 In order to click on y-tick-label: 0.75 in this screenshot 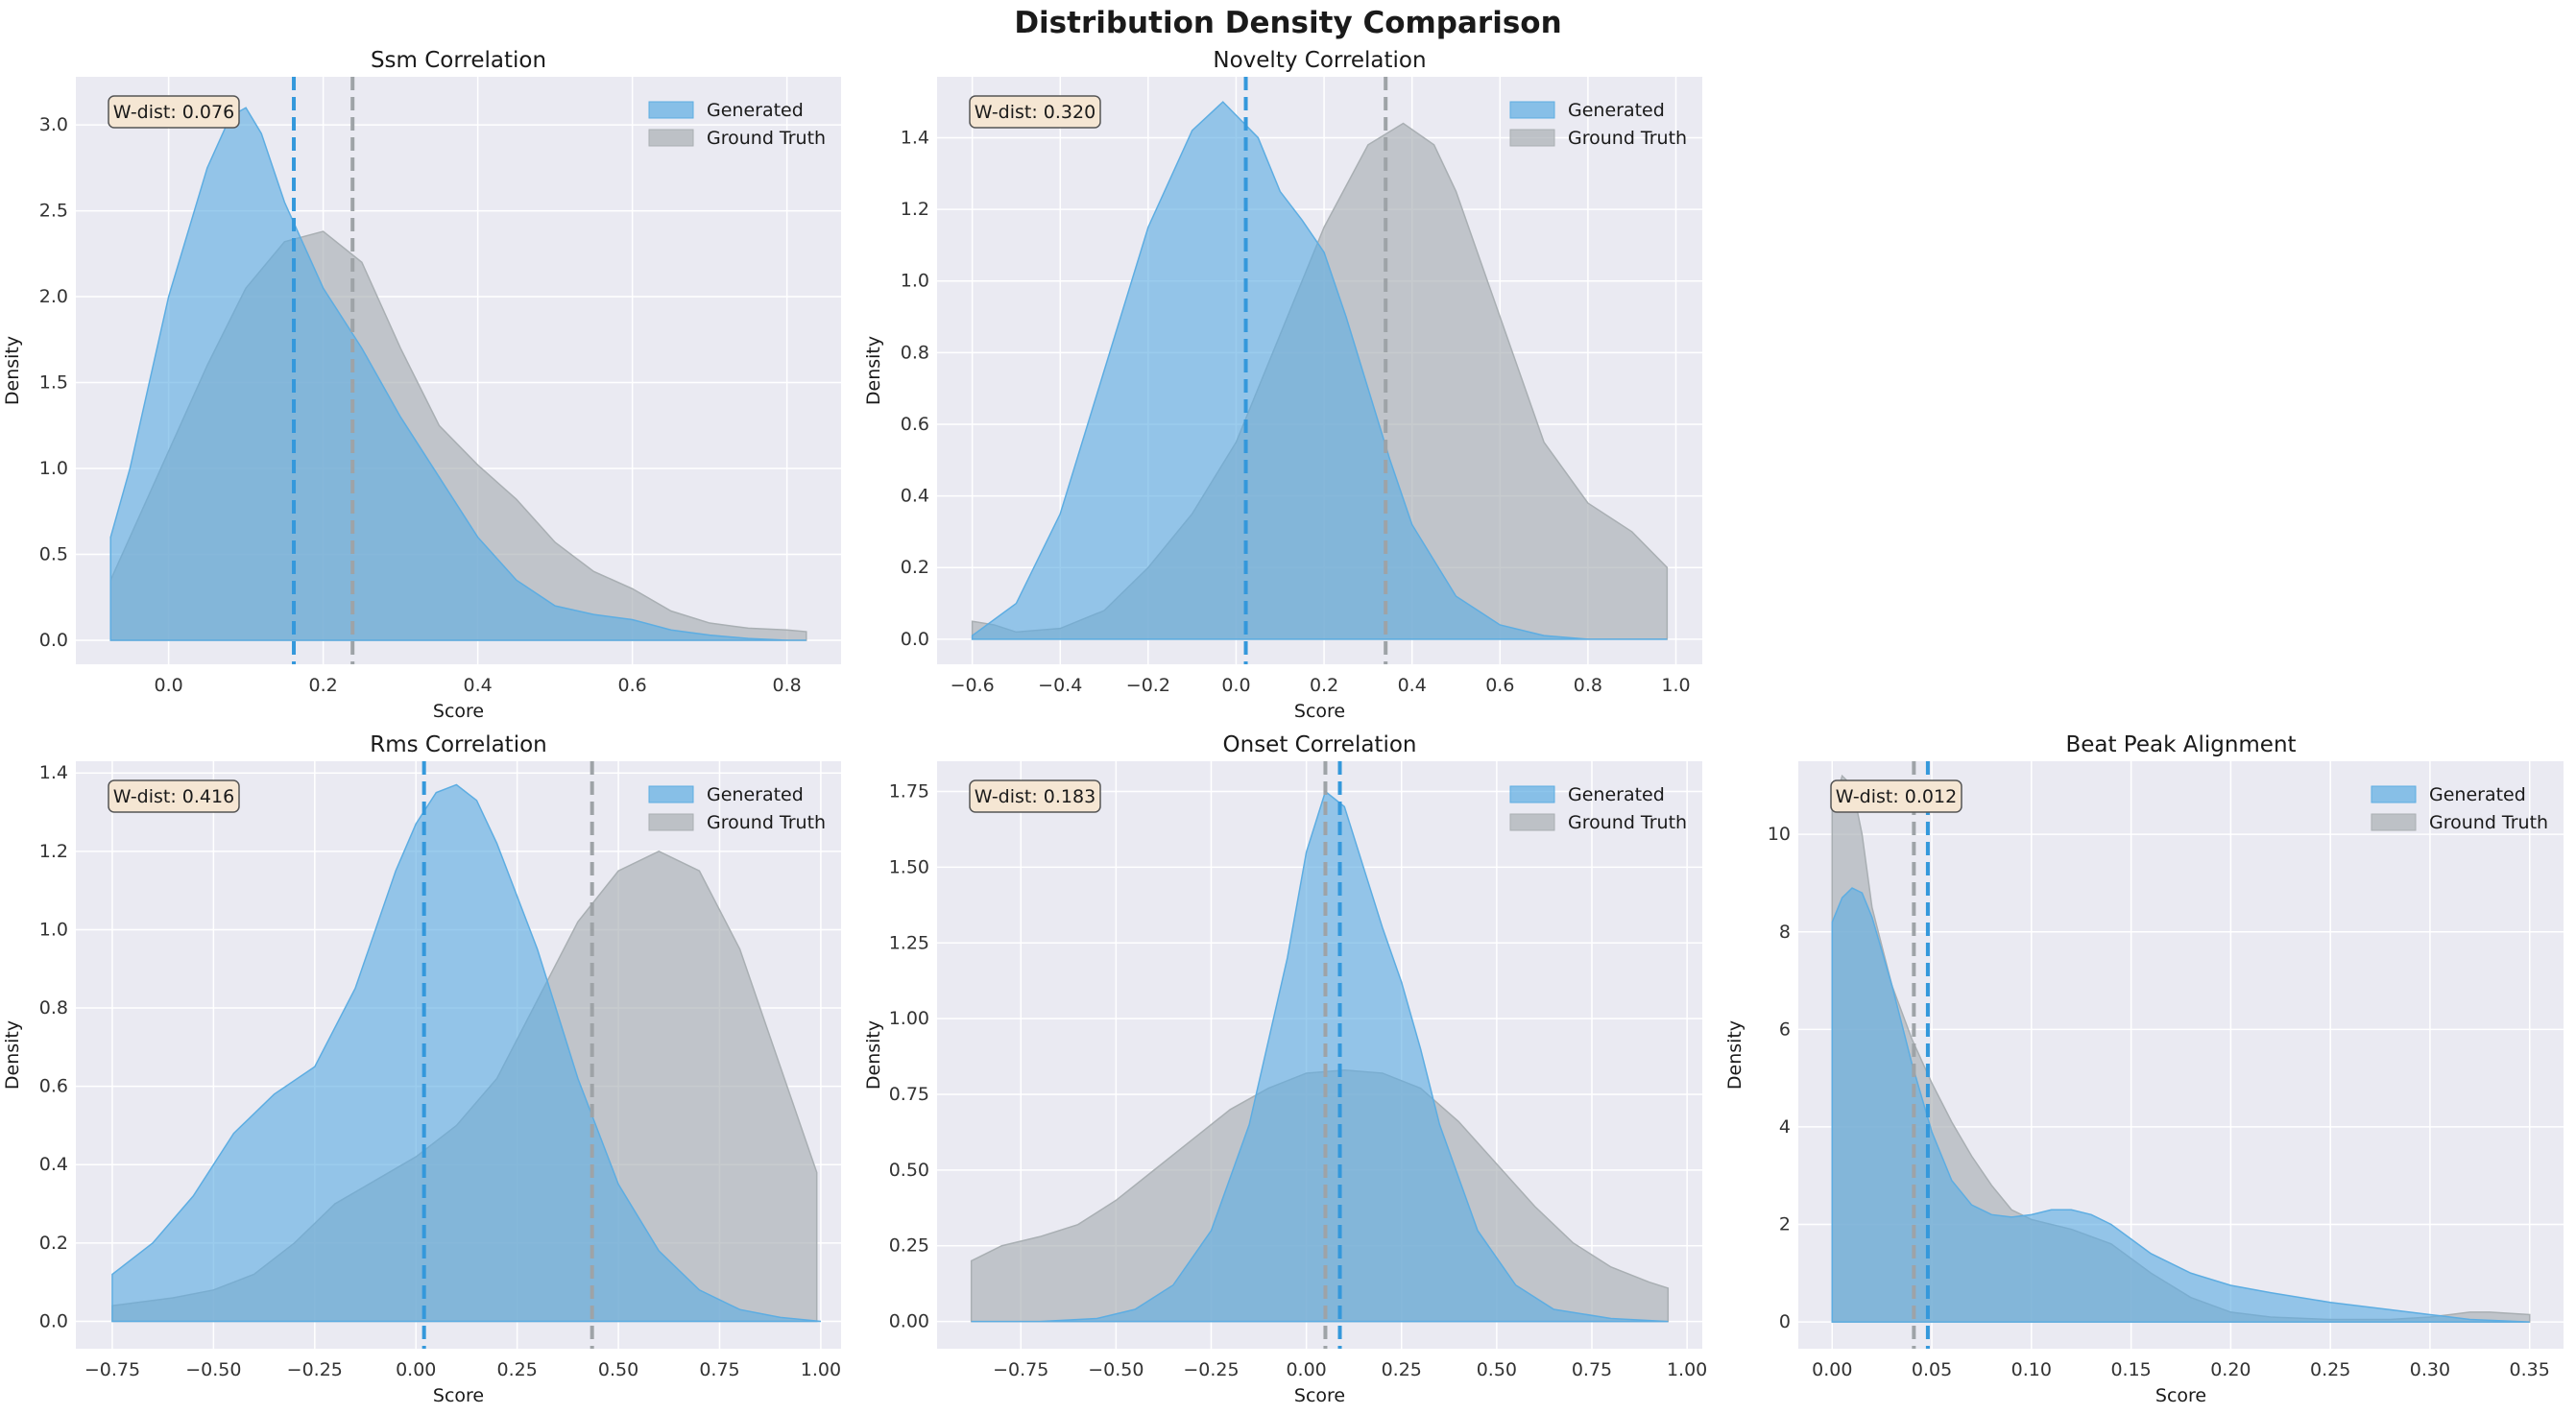, I will do `click(909, 1094)`.